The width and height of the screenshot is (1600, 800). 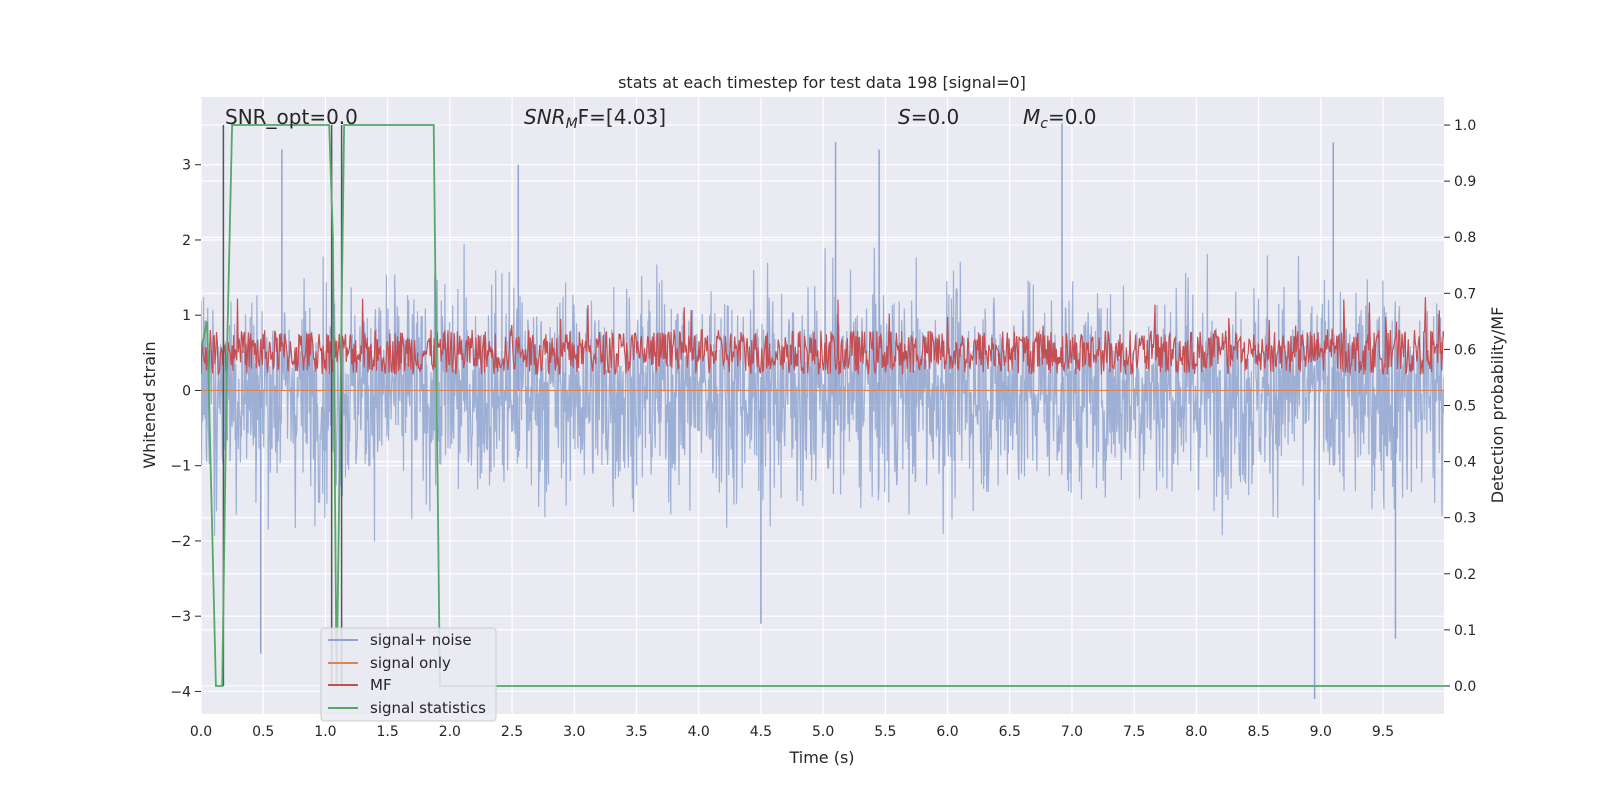 I want to click on annotation-mc-main: M, so click(x=1031, y=117).